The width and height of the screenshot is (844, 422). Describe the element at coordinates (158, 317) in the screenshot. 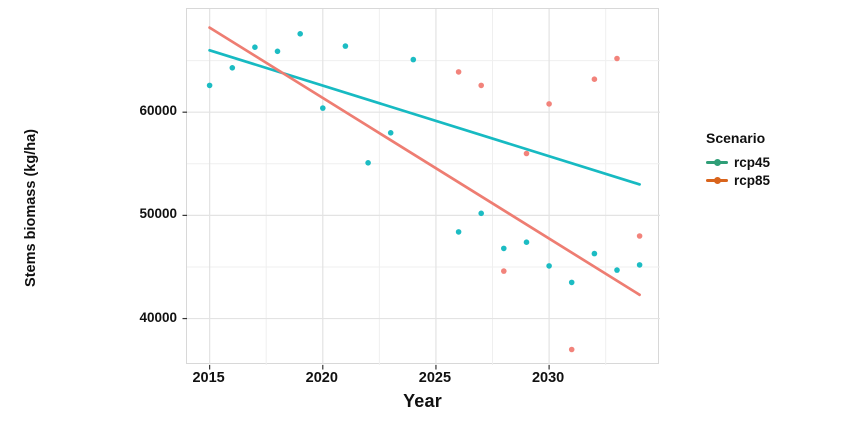

I see `y-tick-label: 40000` at that location.